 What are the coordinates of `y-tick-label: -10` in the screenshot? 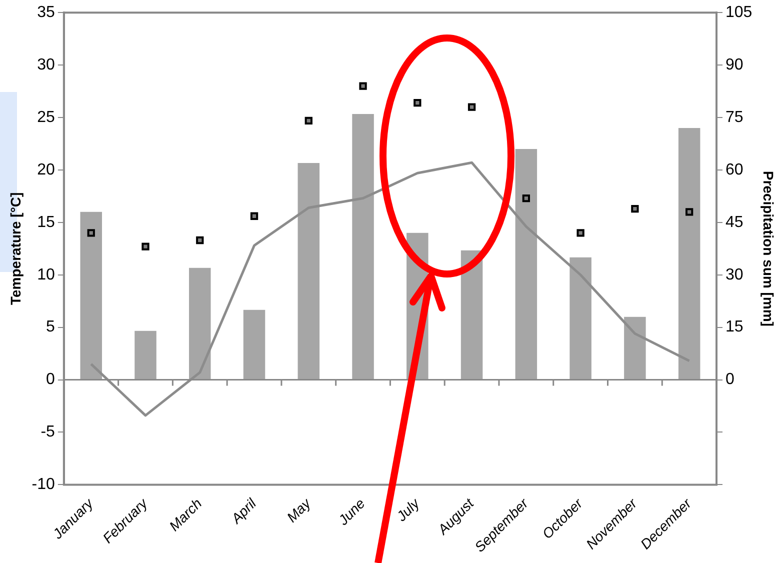 It's located at (44, 485).